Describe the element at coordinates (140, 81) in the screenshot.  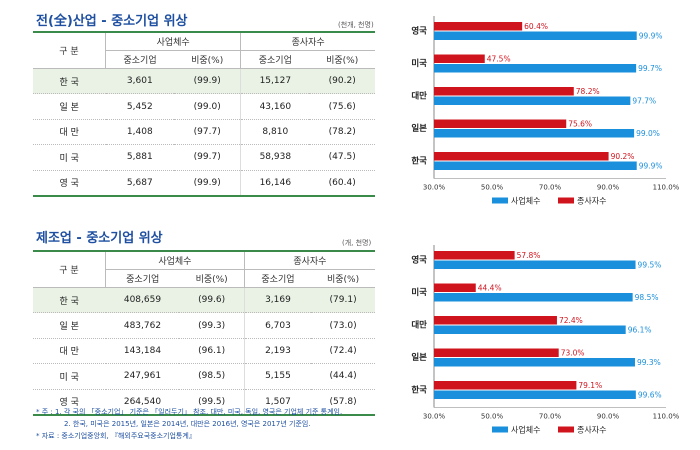
I see `value-cell: 3,601` at that location.